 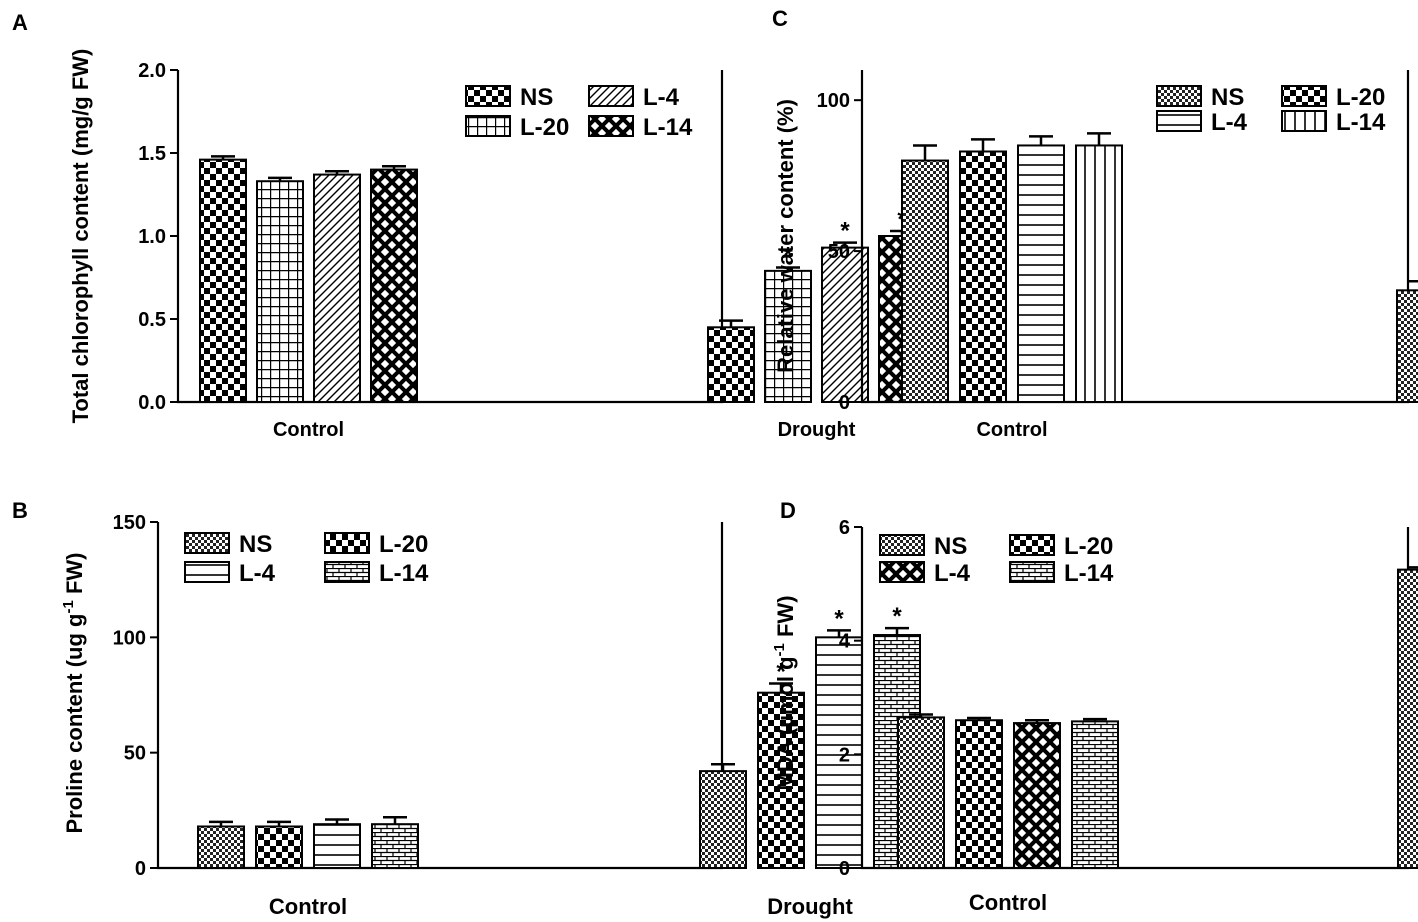 I want to click on y-tick-label: 0.0, so click(x=152, y=403).